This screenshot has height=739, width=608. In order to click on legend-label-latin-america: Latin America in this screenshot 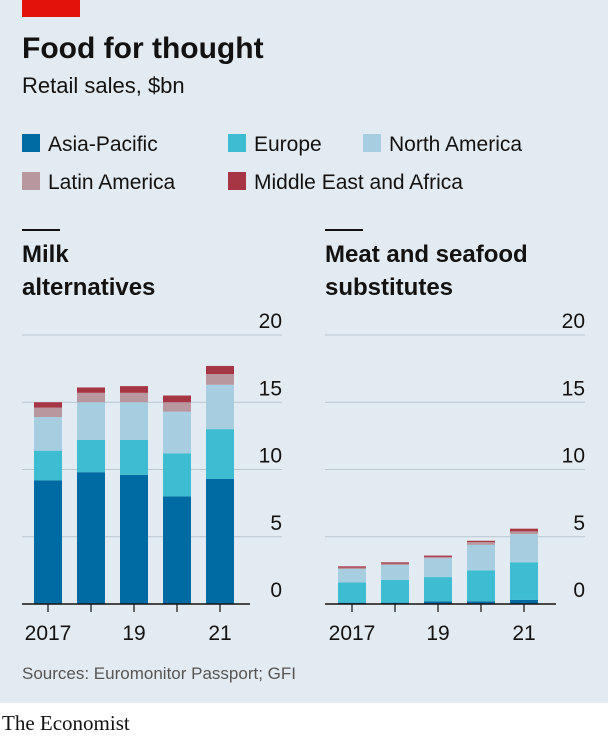, I will do `click(112, 182)`.